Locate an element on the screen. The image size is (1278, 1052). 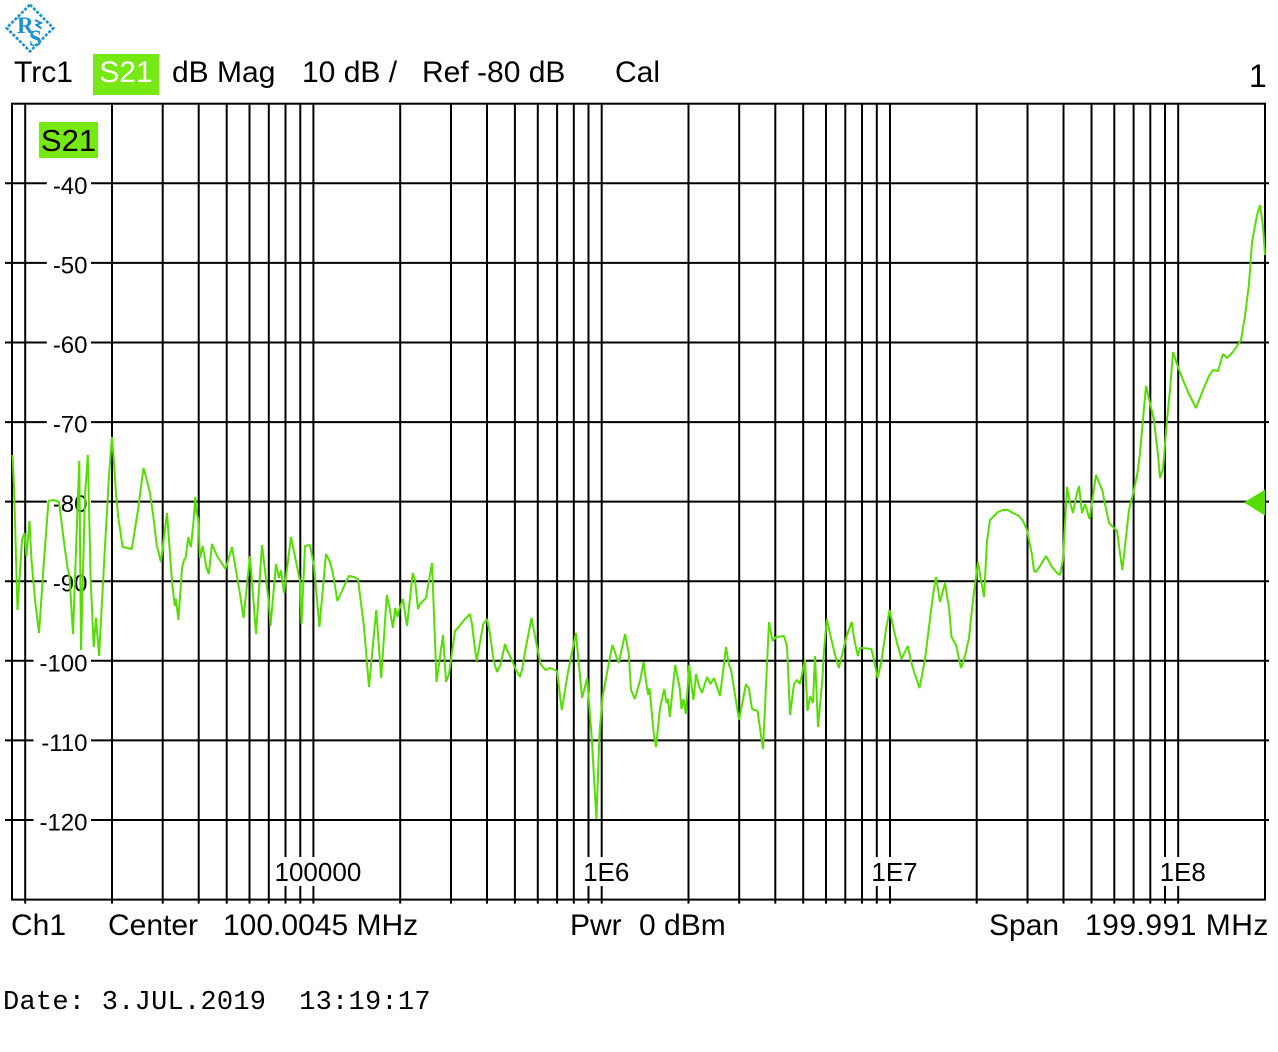
svg-text: 100000 is located at coordinates (318, 872).